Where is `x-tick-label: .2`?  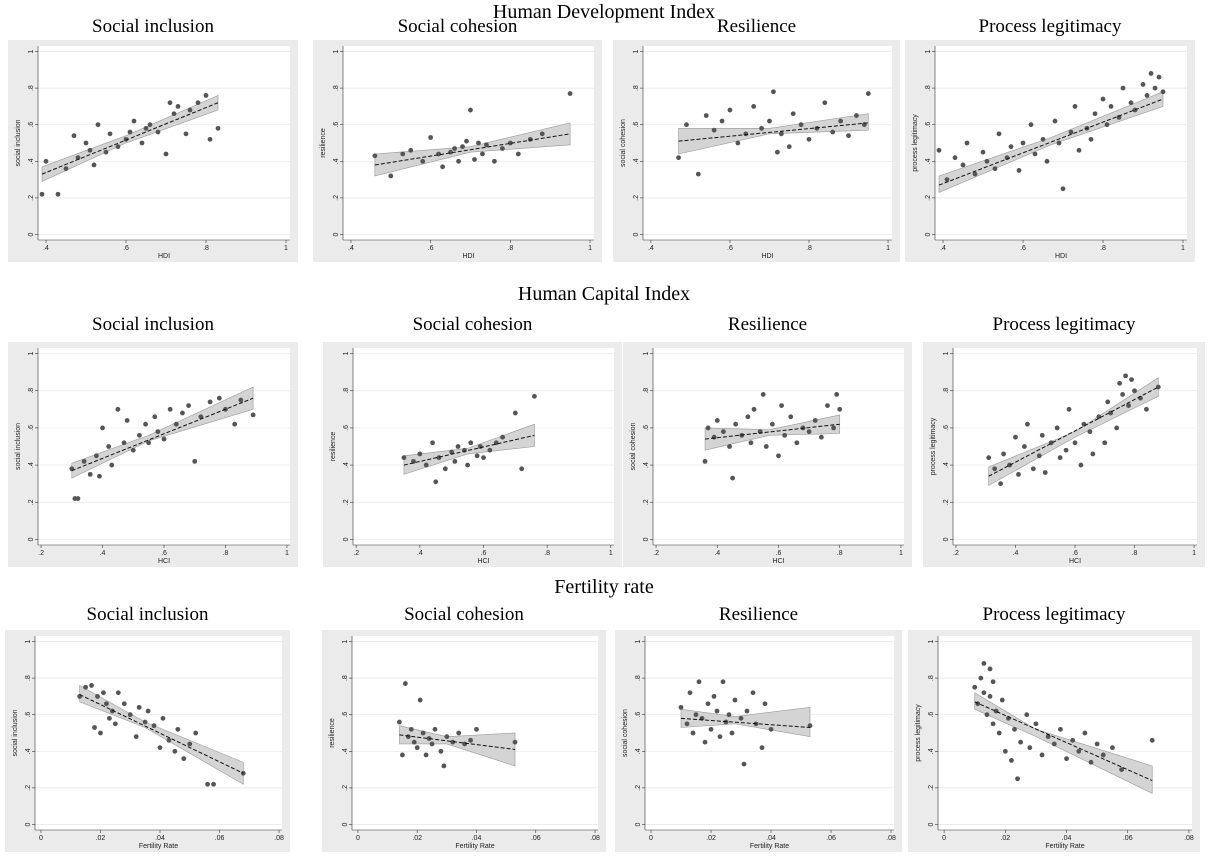 x-tick-label: .2 is located at coordinates (956, 553).